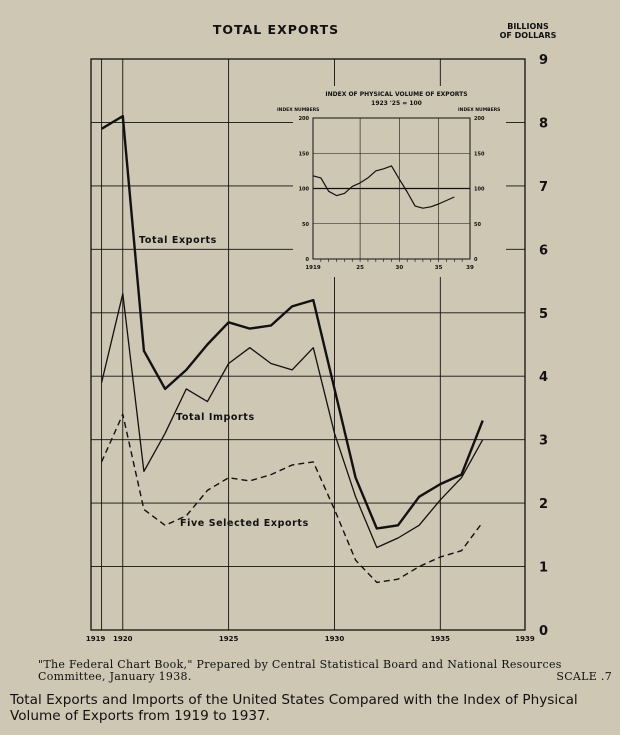 This screenshot has height=735, width=620. Describe the element at coordinates (304, 190) in the screenshot. I see `inset-y-tick-label-left: 100` at that location.